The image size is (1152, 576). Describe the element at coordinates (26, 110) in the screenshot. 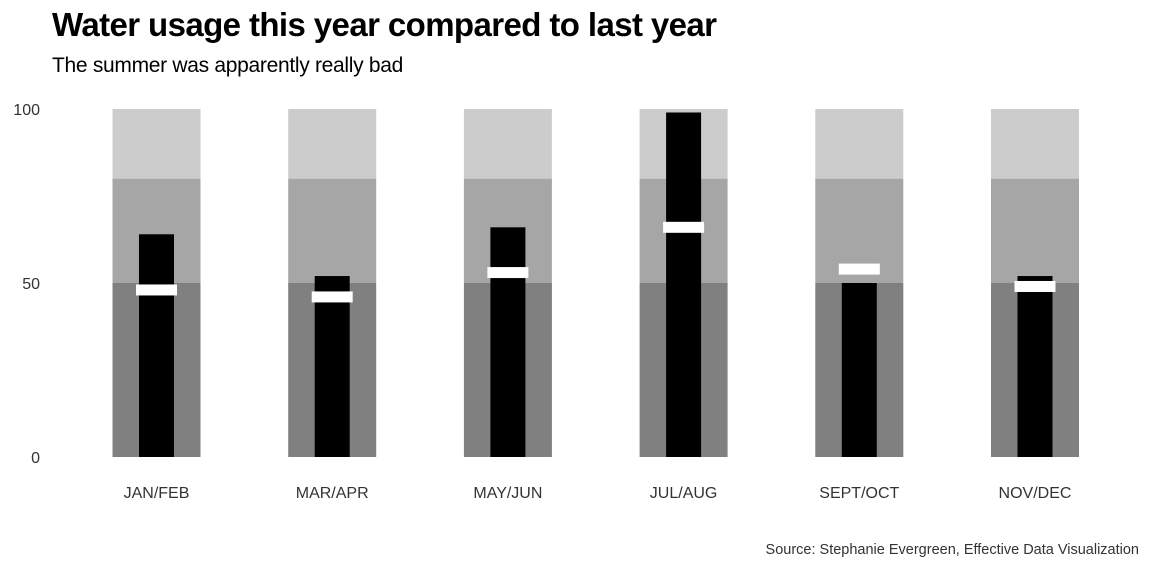

I see `y-tick-label: 100` at that location.